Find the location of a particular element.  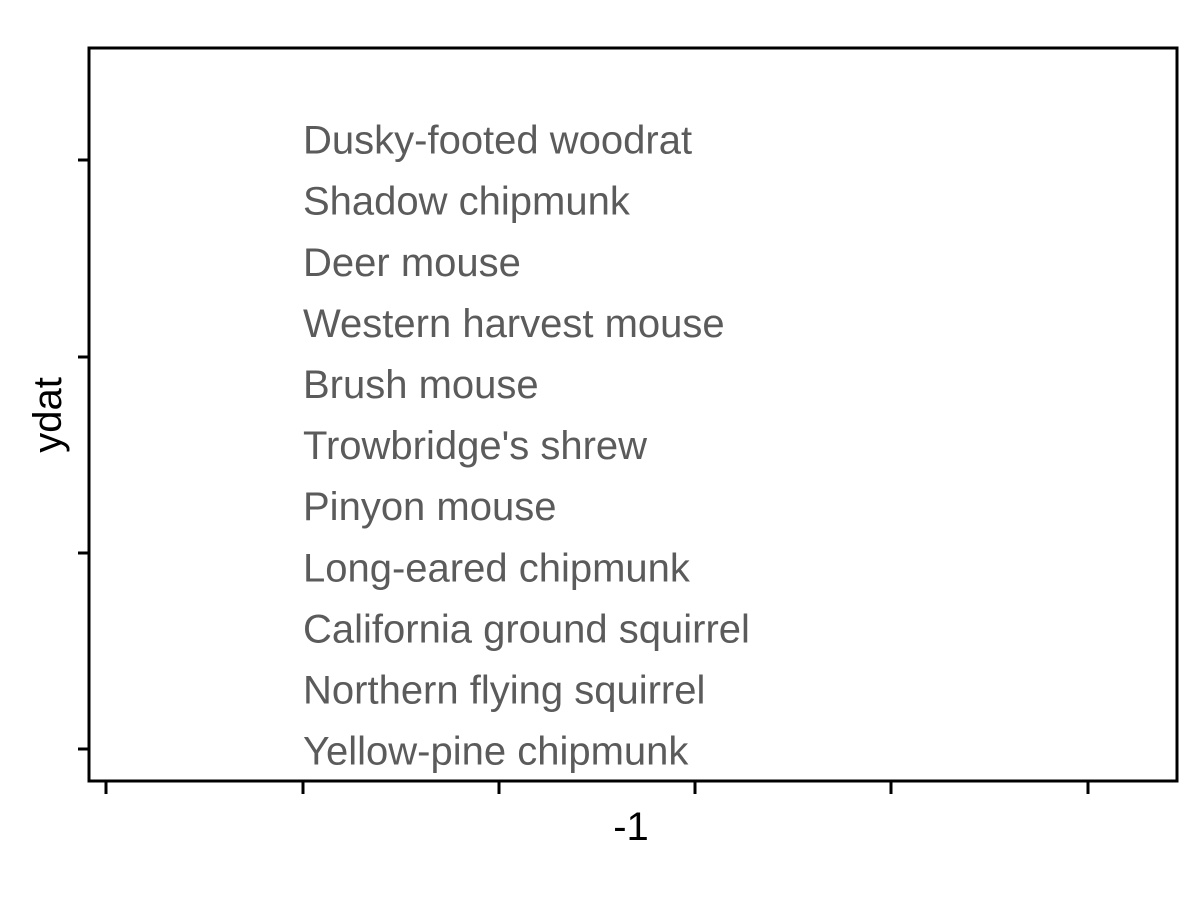

species-label: California ground squirrel is located at coordinates (526, 629).